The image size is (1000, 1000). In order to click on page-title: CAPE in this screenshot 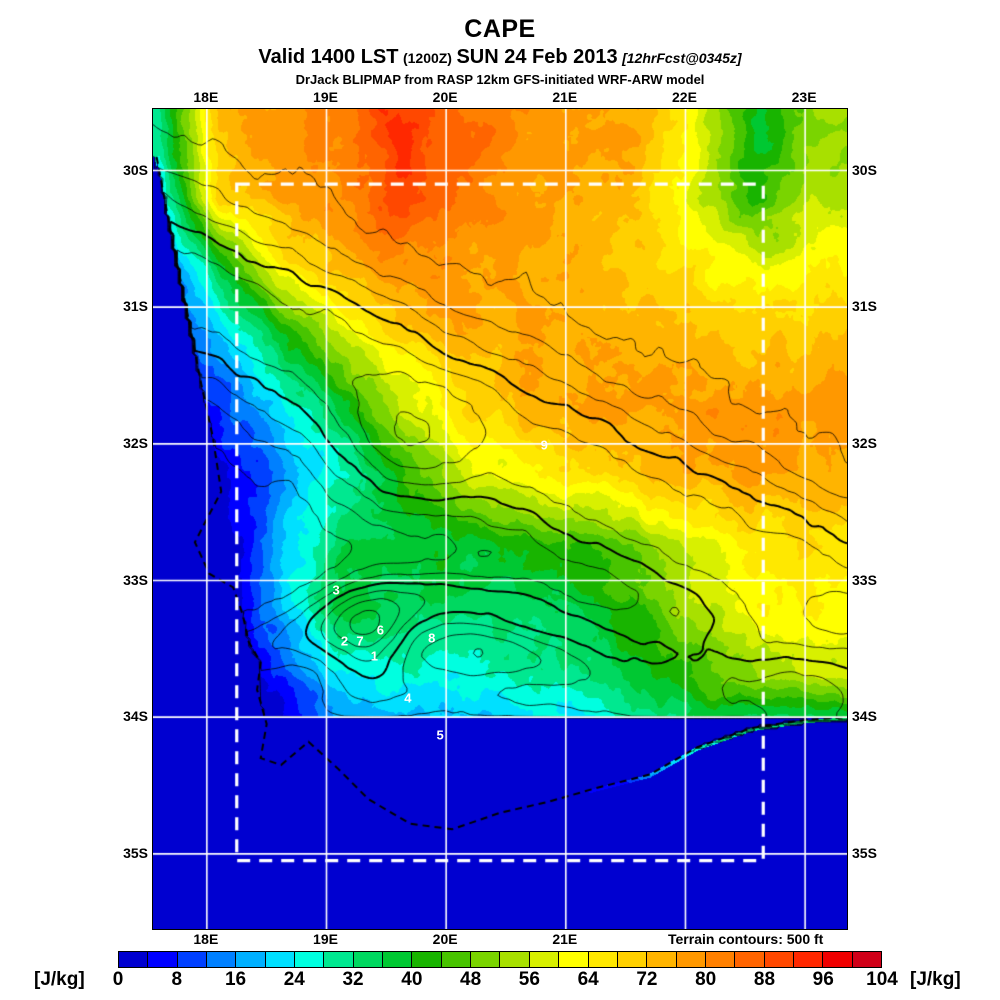, I will do `click(500, 29)`.